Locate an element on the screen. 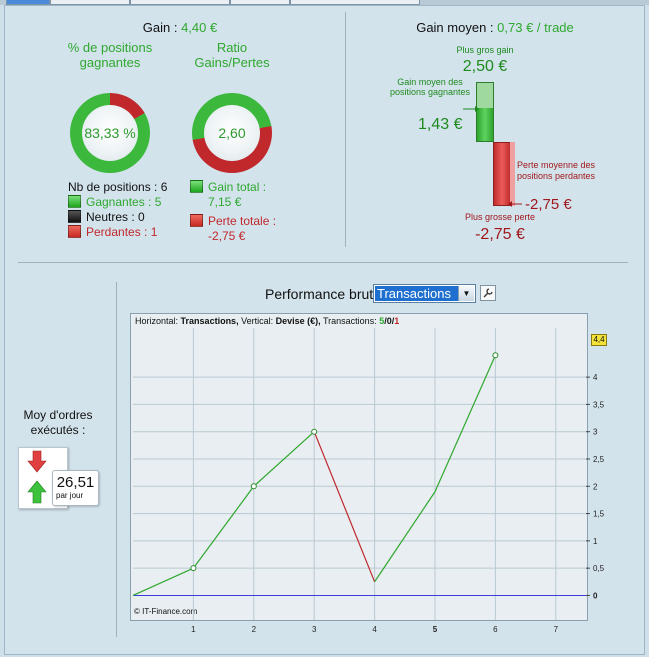 The width and height of the screenshot is (649, 657). y-tick-label: 2,5 is located at coordinates (599, 459).